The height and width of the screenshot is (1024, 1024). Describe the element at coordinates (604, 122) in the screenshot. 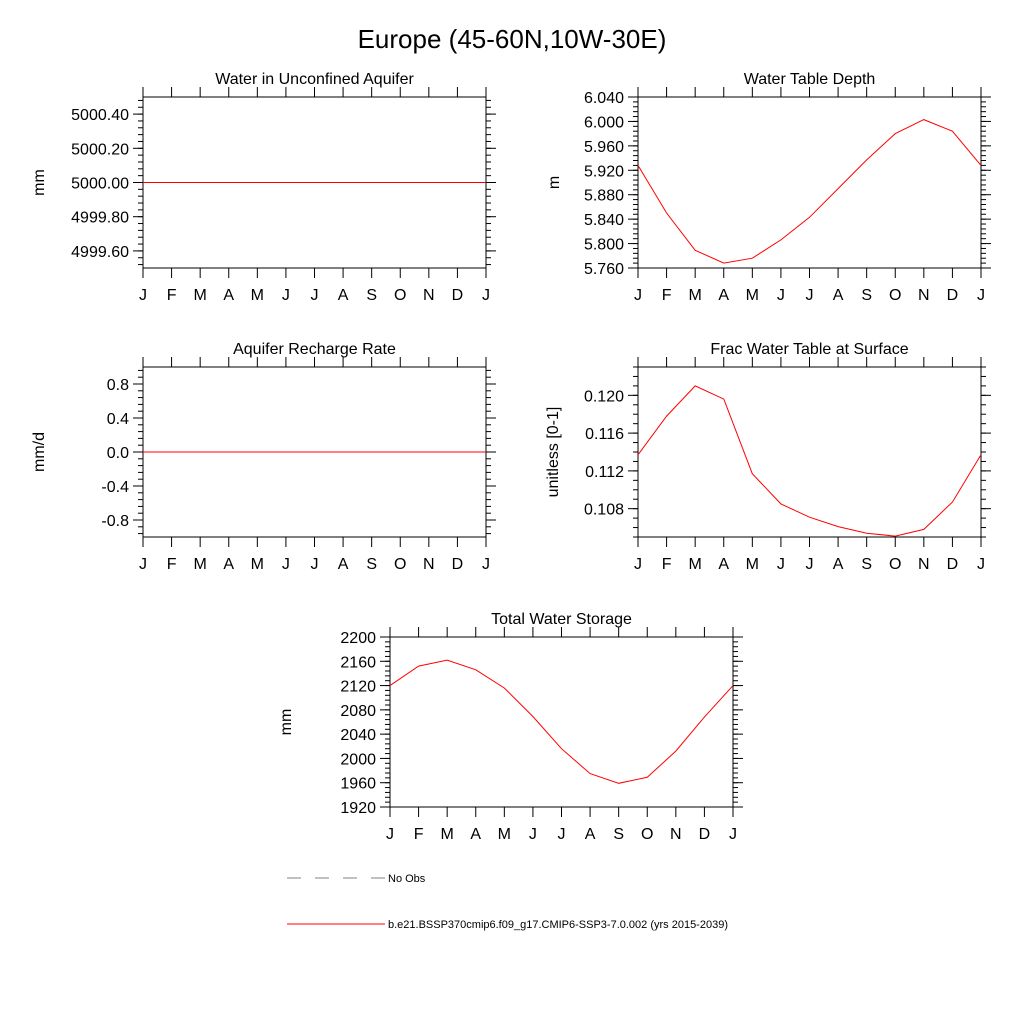

I see `y-tick-label: 6.000` at that location.